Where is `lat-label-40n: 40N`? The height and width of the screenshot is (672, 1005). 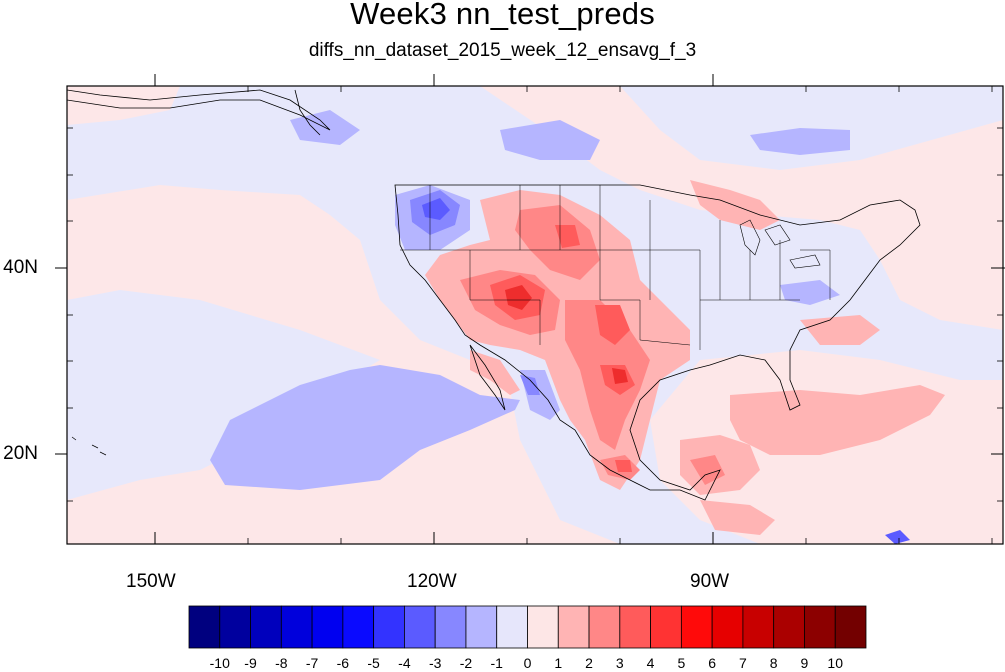
lat-label-40n: 40N is located at coordinates (20, 267).